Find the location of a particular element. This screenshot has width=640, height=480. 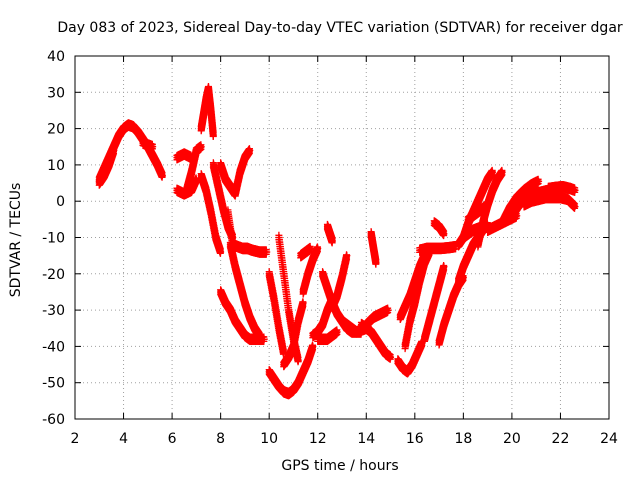

y-tick-label: -20 is located at coordinates (53, 275).